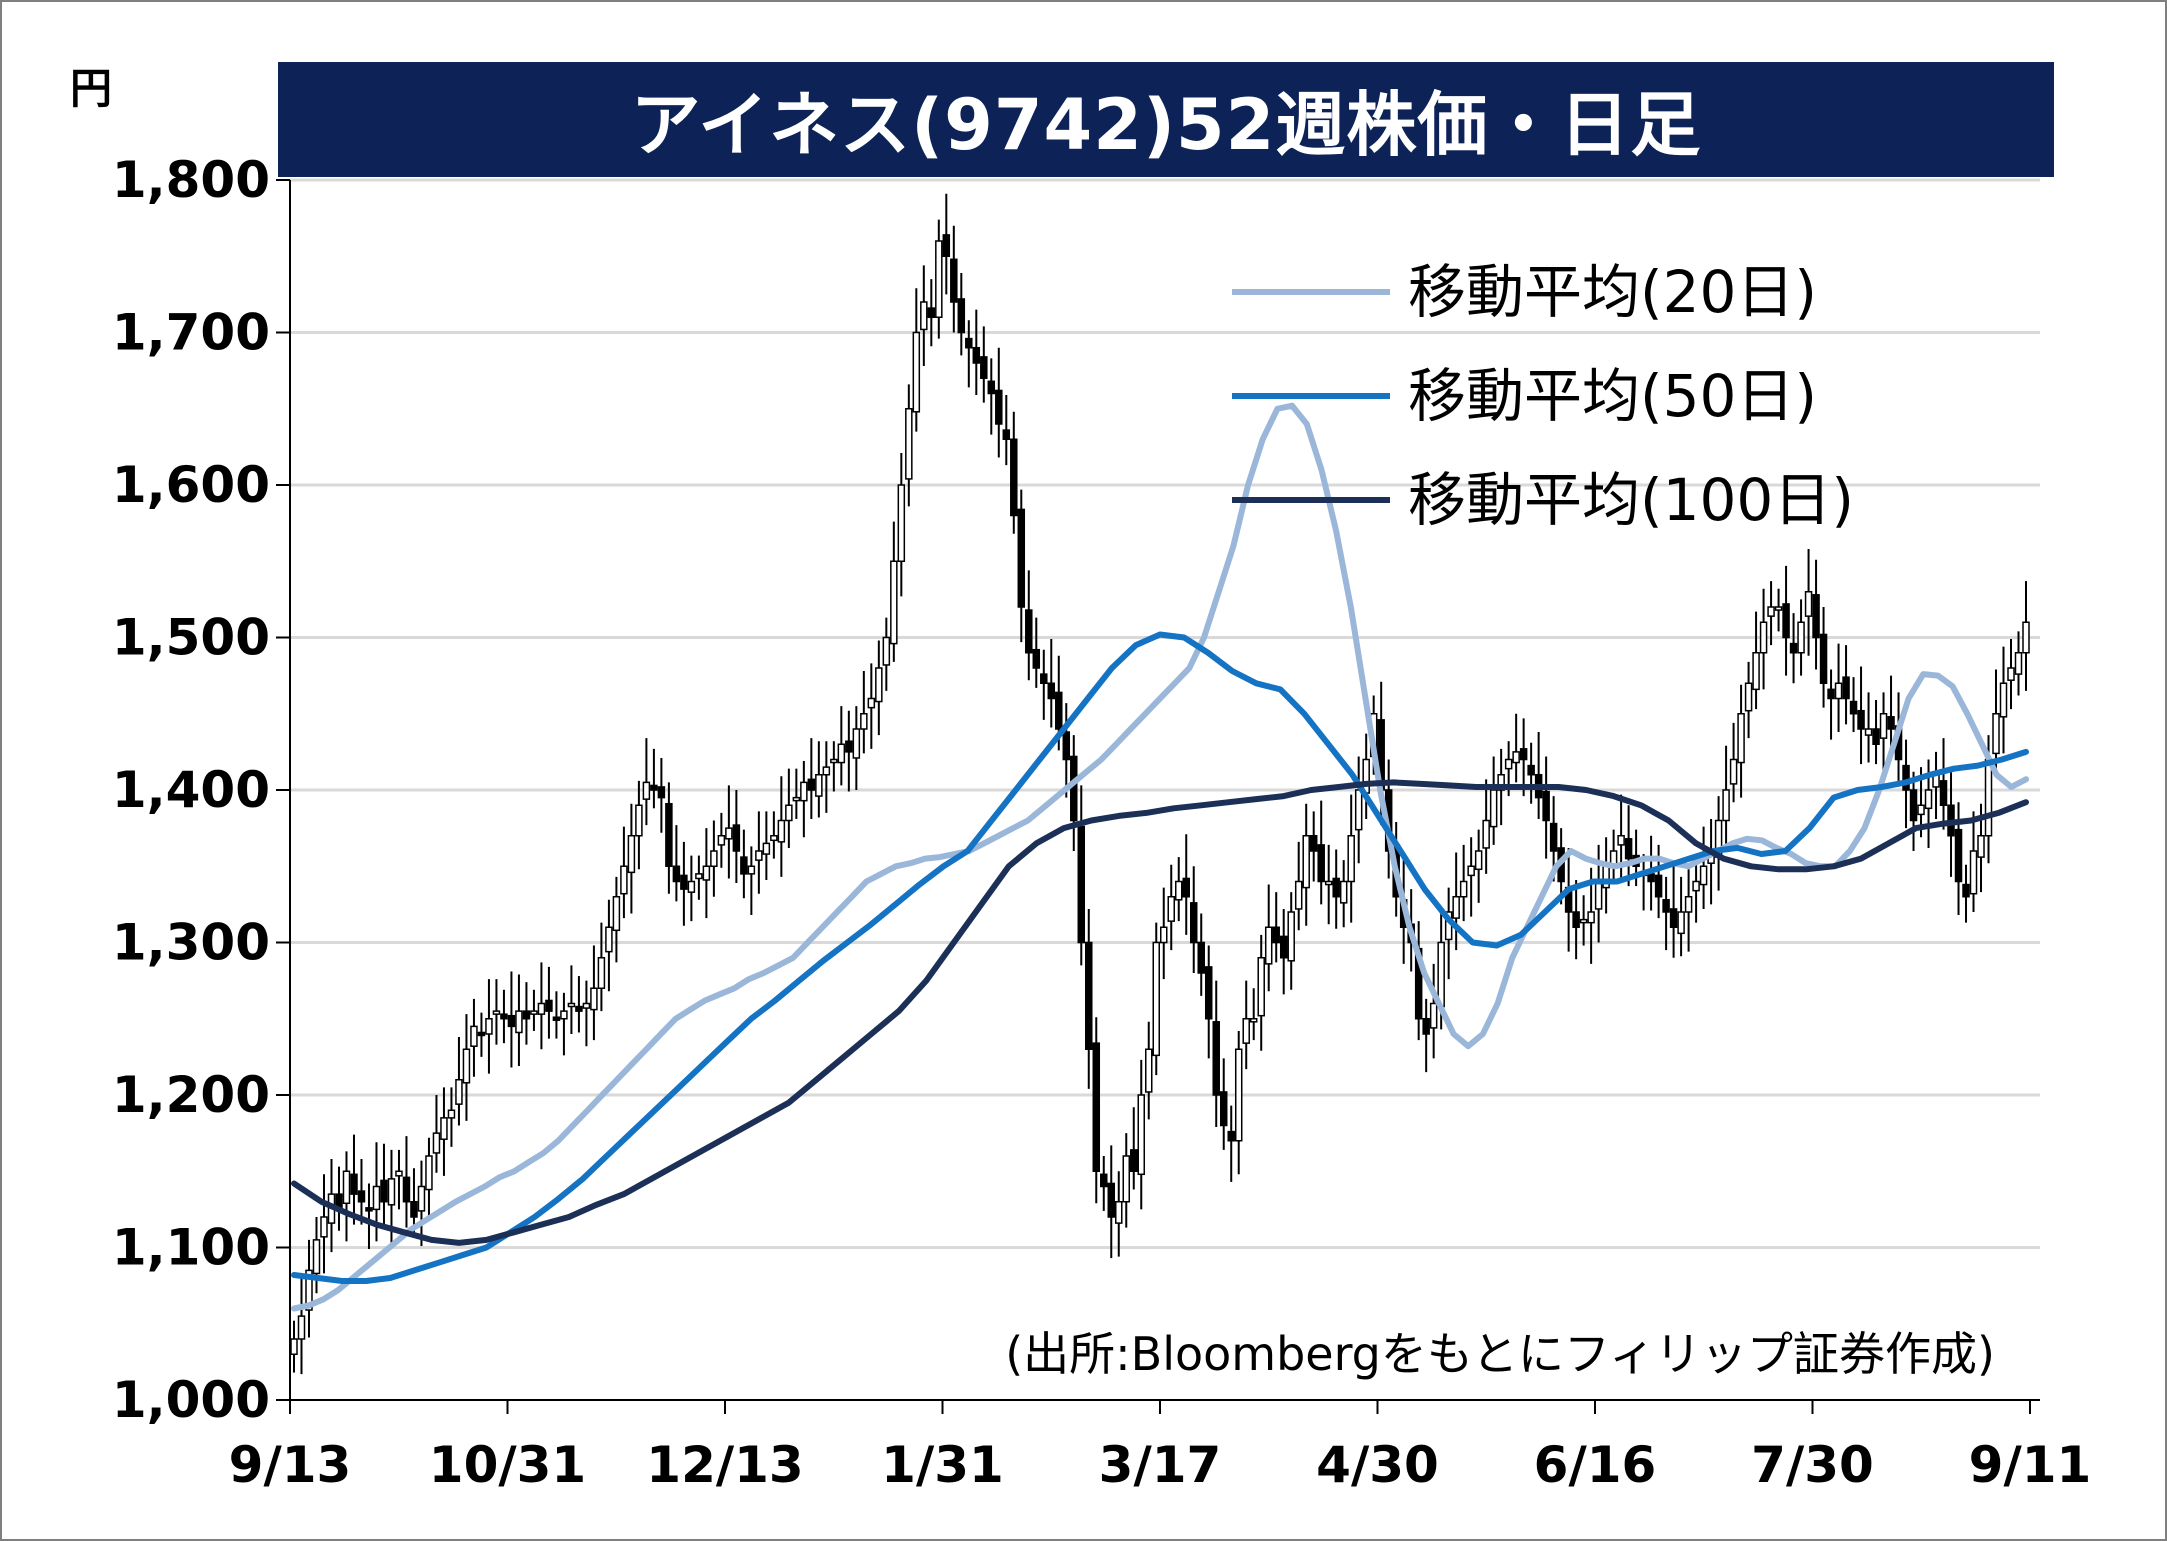 The height and width of the screenshot is (1541, 2167). I want to click on x-tick-label: 12/13, so click(724, 1465).